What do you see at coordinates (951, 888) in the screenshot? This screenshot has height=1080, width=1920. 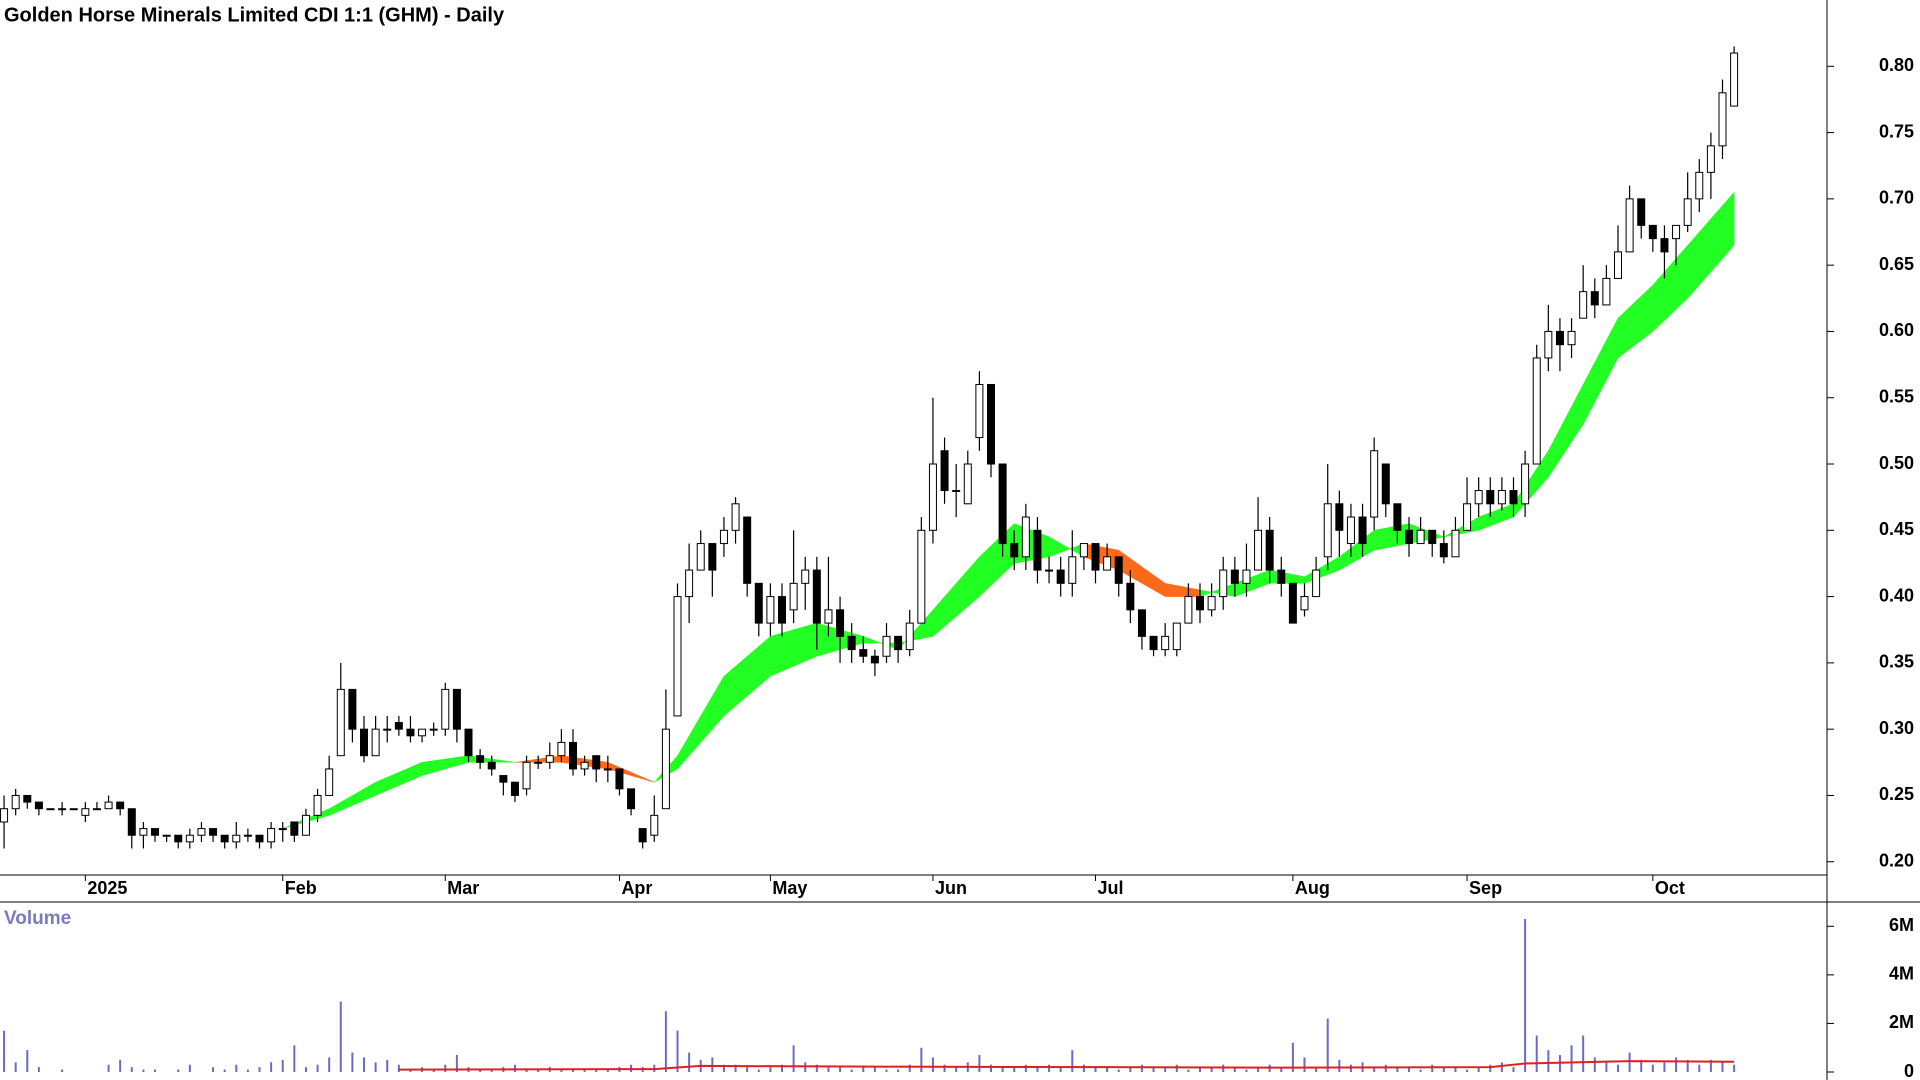 I see `x-tick-label: Jun` at bounding box center [951, 888].